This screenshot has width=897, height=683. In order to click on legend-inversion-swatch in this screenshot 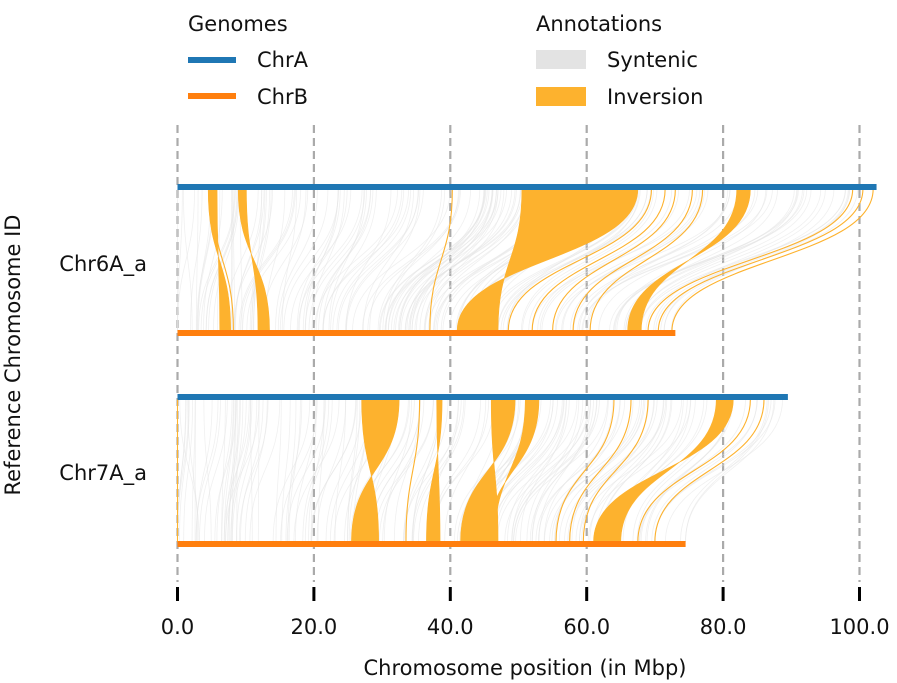, I will do `click(561, 96)`.